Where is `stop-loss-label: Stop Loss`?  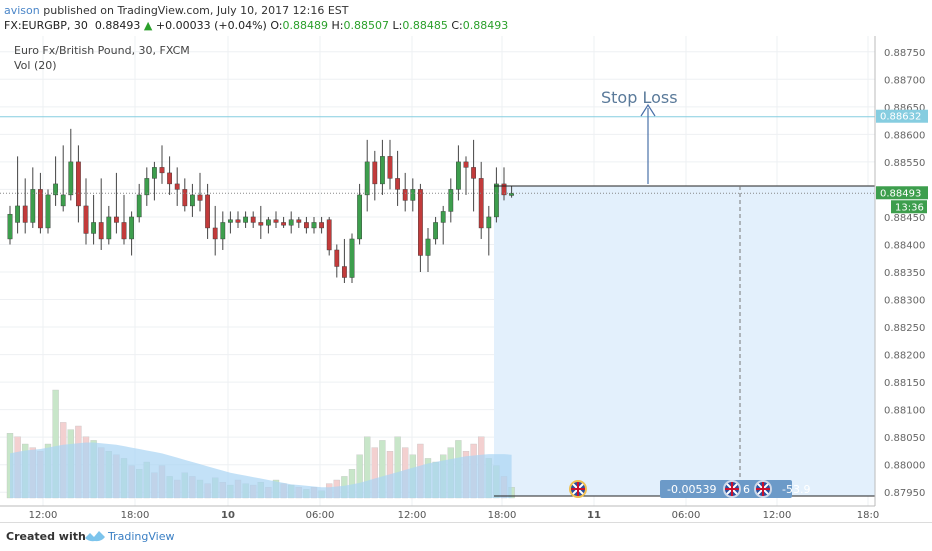
stop-loss-label: Stop Loss is located at coordinates (639, 97).